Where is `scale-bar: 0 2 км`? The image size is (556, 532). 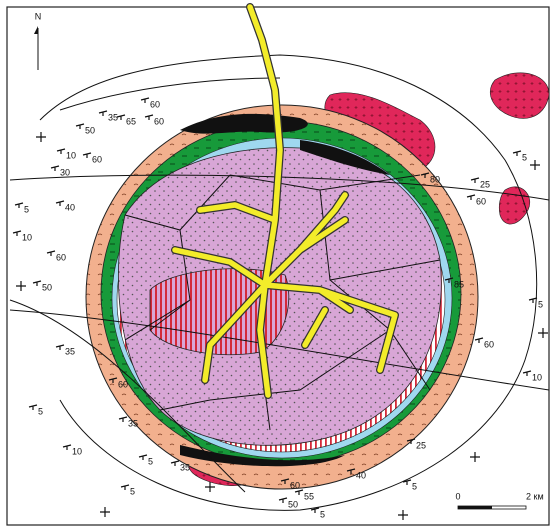
scale-bar: 0 2 км is located at coordinates (499, 500).